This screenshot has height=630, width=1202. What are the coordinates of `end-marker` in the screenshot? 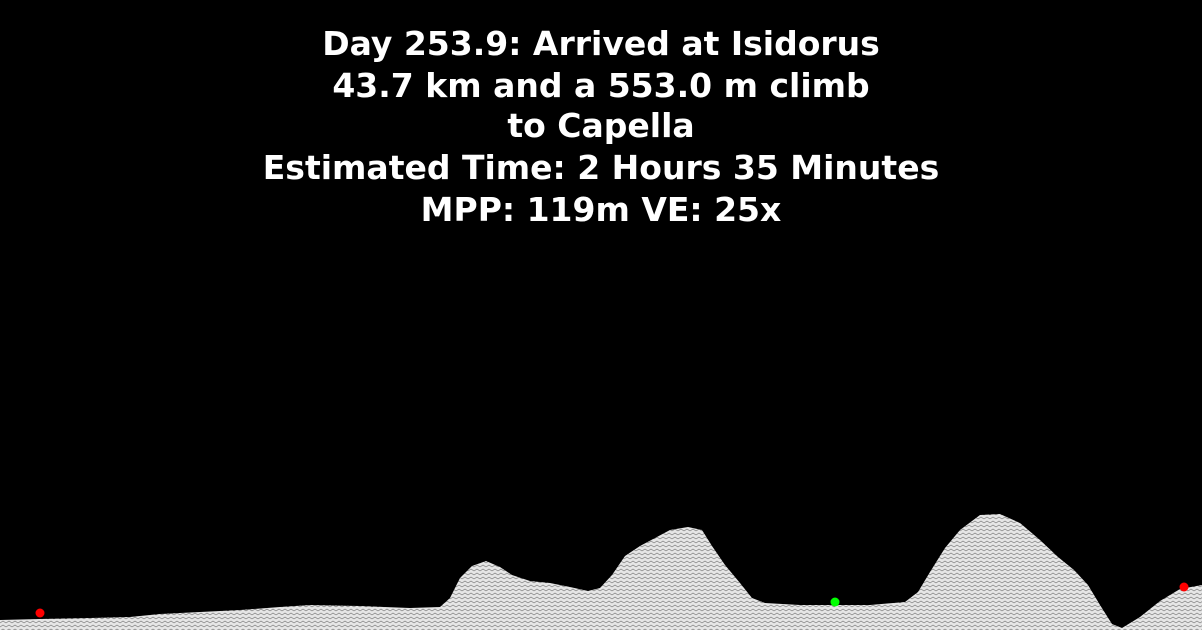 It's located at (1184, 587).